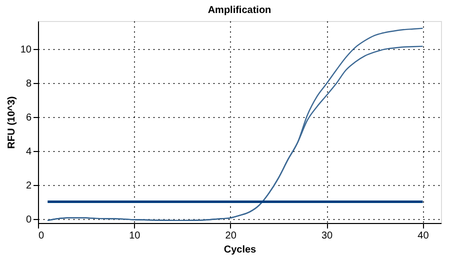  Describe the element at coordinates (29, 84) in the screenshot. I see `y-tick-label: 8` at that location.